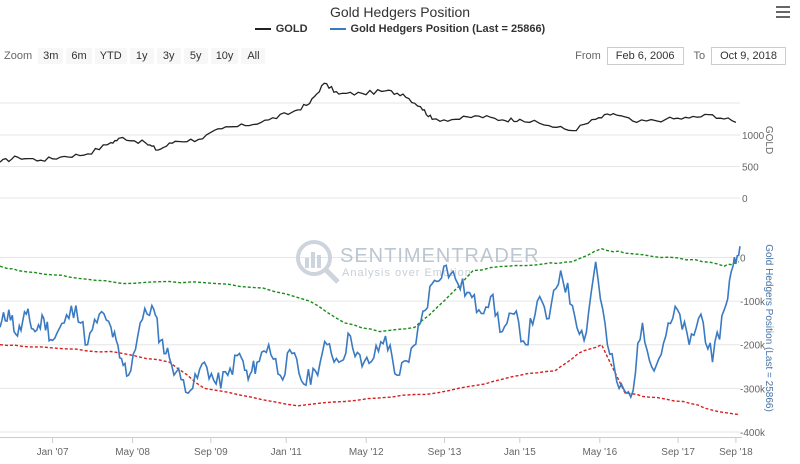 This screenshot has height=464, width=800. Describe the element at coordinates (445, 452) in the screenshot. I see `x-tick-label: Sep '13` at that location.